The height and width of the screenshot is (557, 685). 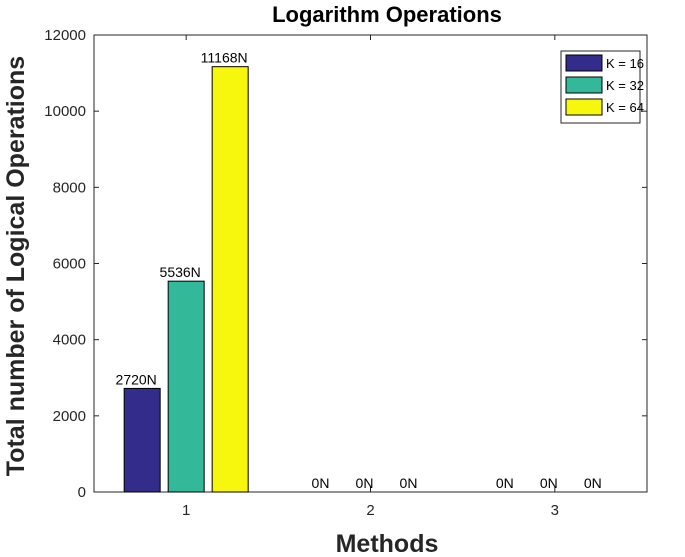 I want to click on legend: K = 16 K = 32 K = 64, so click(x=602, y=87).